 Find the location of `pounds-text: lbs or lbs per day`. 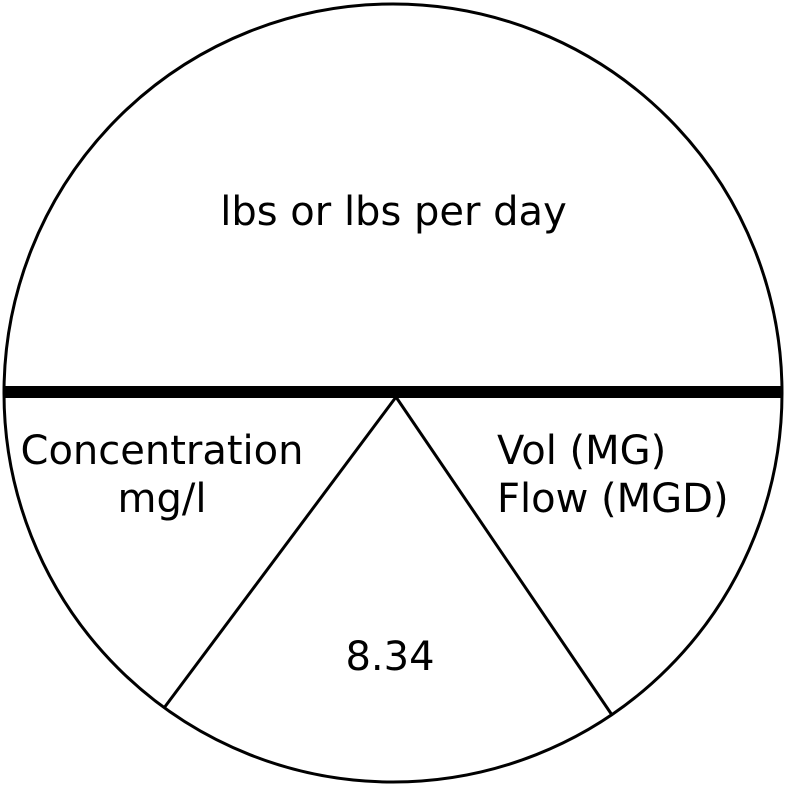

pounds-text: lbs or lbs per day is located at coordinates (393, 212).